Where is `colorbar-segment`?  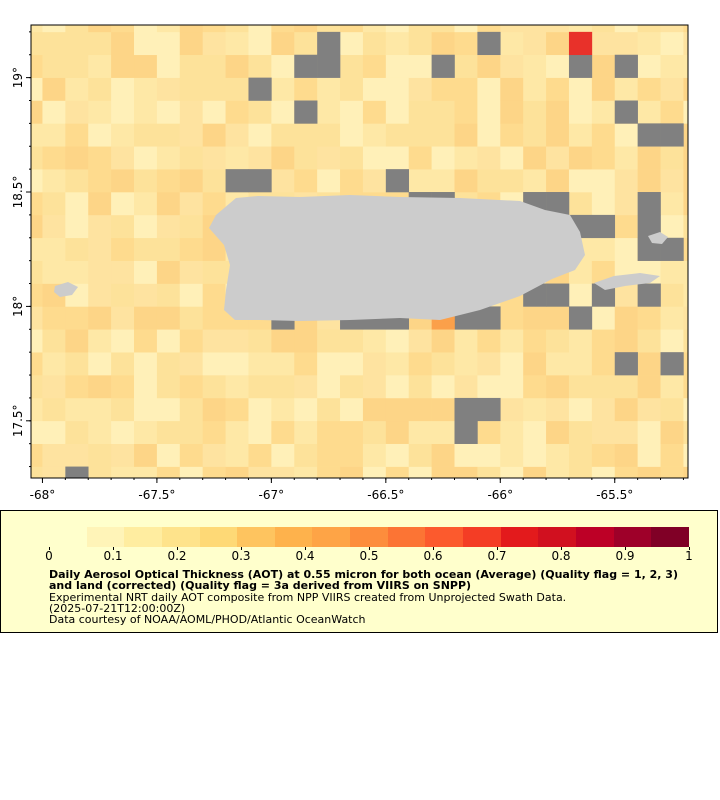
colorbar-segment is located at coordinates (519, 537).